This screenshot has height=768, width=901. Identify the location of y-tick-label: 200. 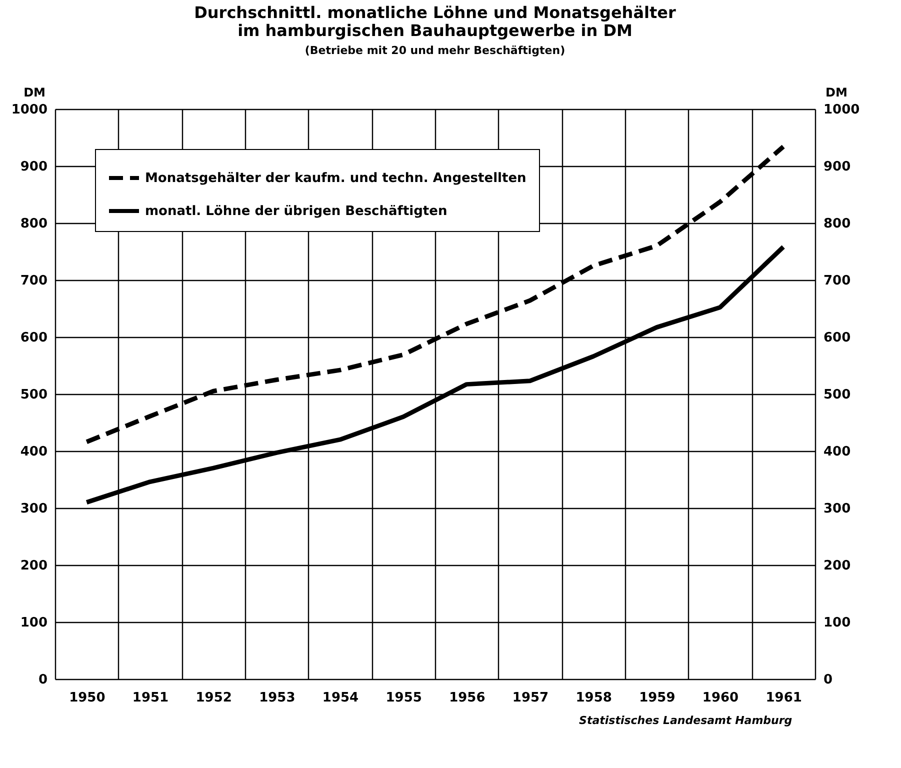
(34, 566).